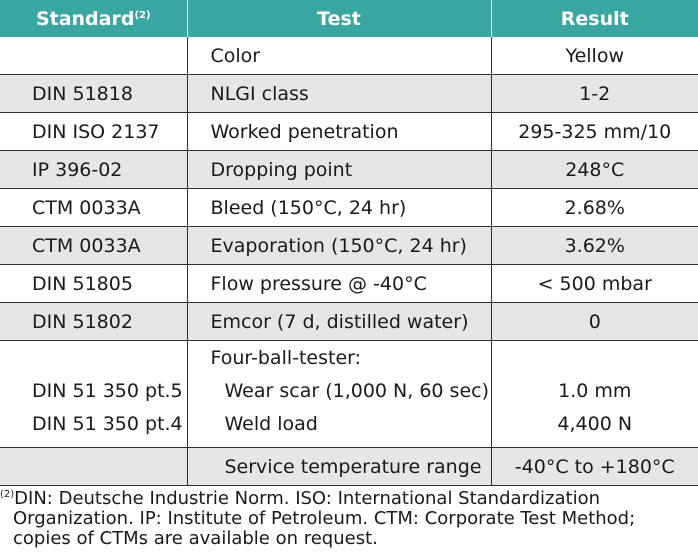 The width and height of the screenshot is (698, 560). What do you see at coordinates (339, 18) in the screenshot?
I see `header-test: Test` at bounding box center [339, 18].